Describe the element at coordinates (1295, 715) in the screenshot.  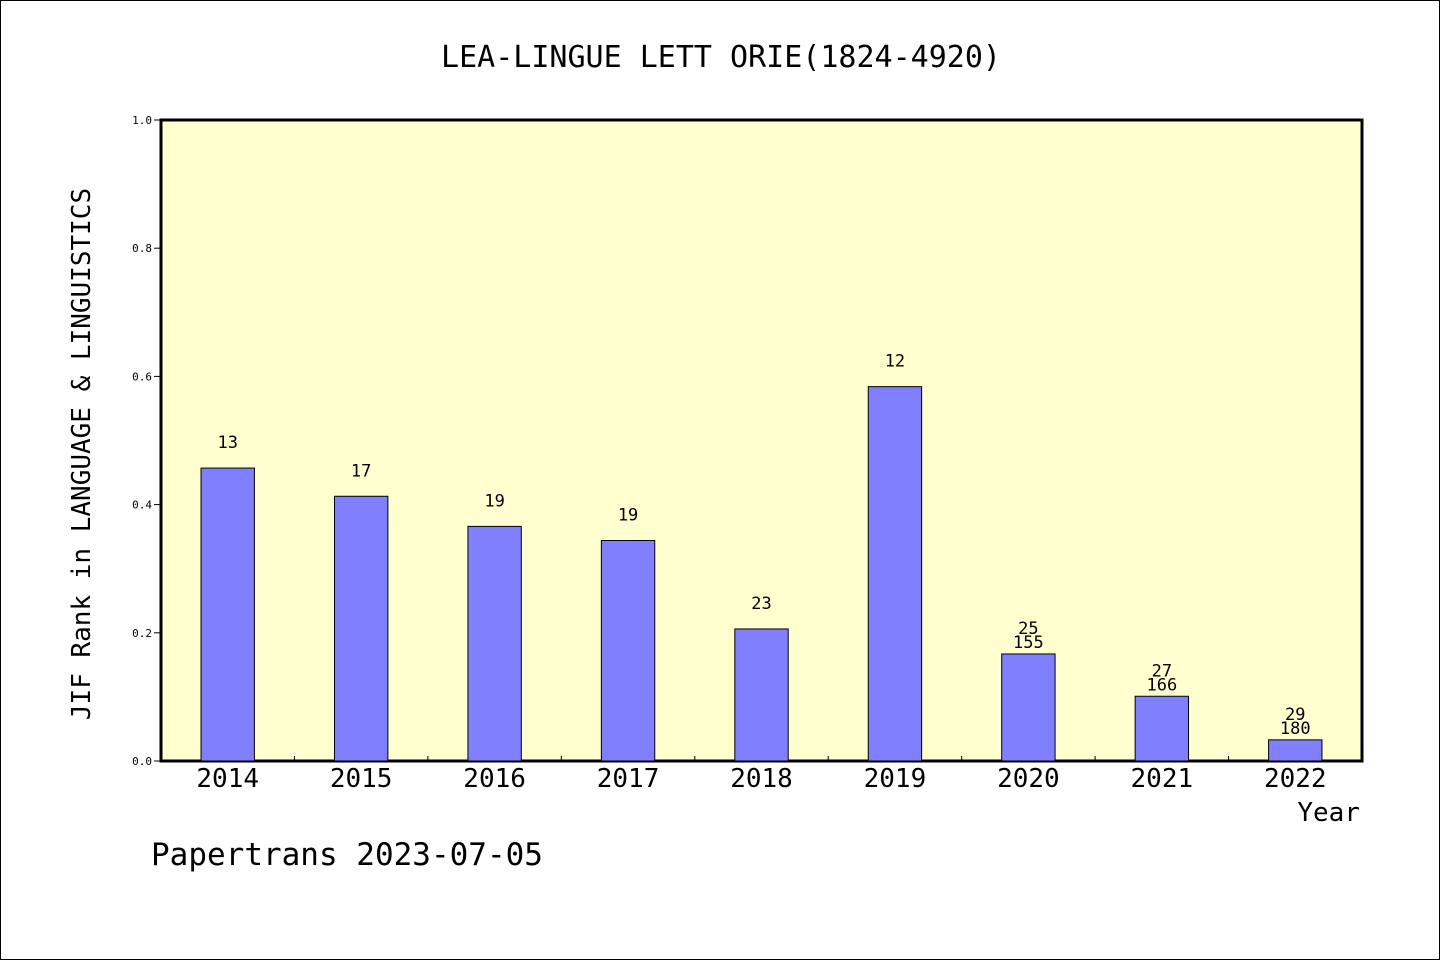
I see `bar-rank-label: 29` at that location.